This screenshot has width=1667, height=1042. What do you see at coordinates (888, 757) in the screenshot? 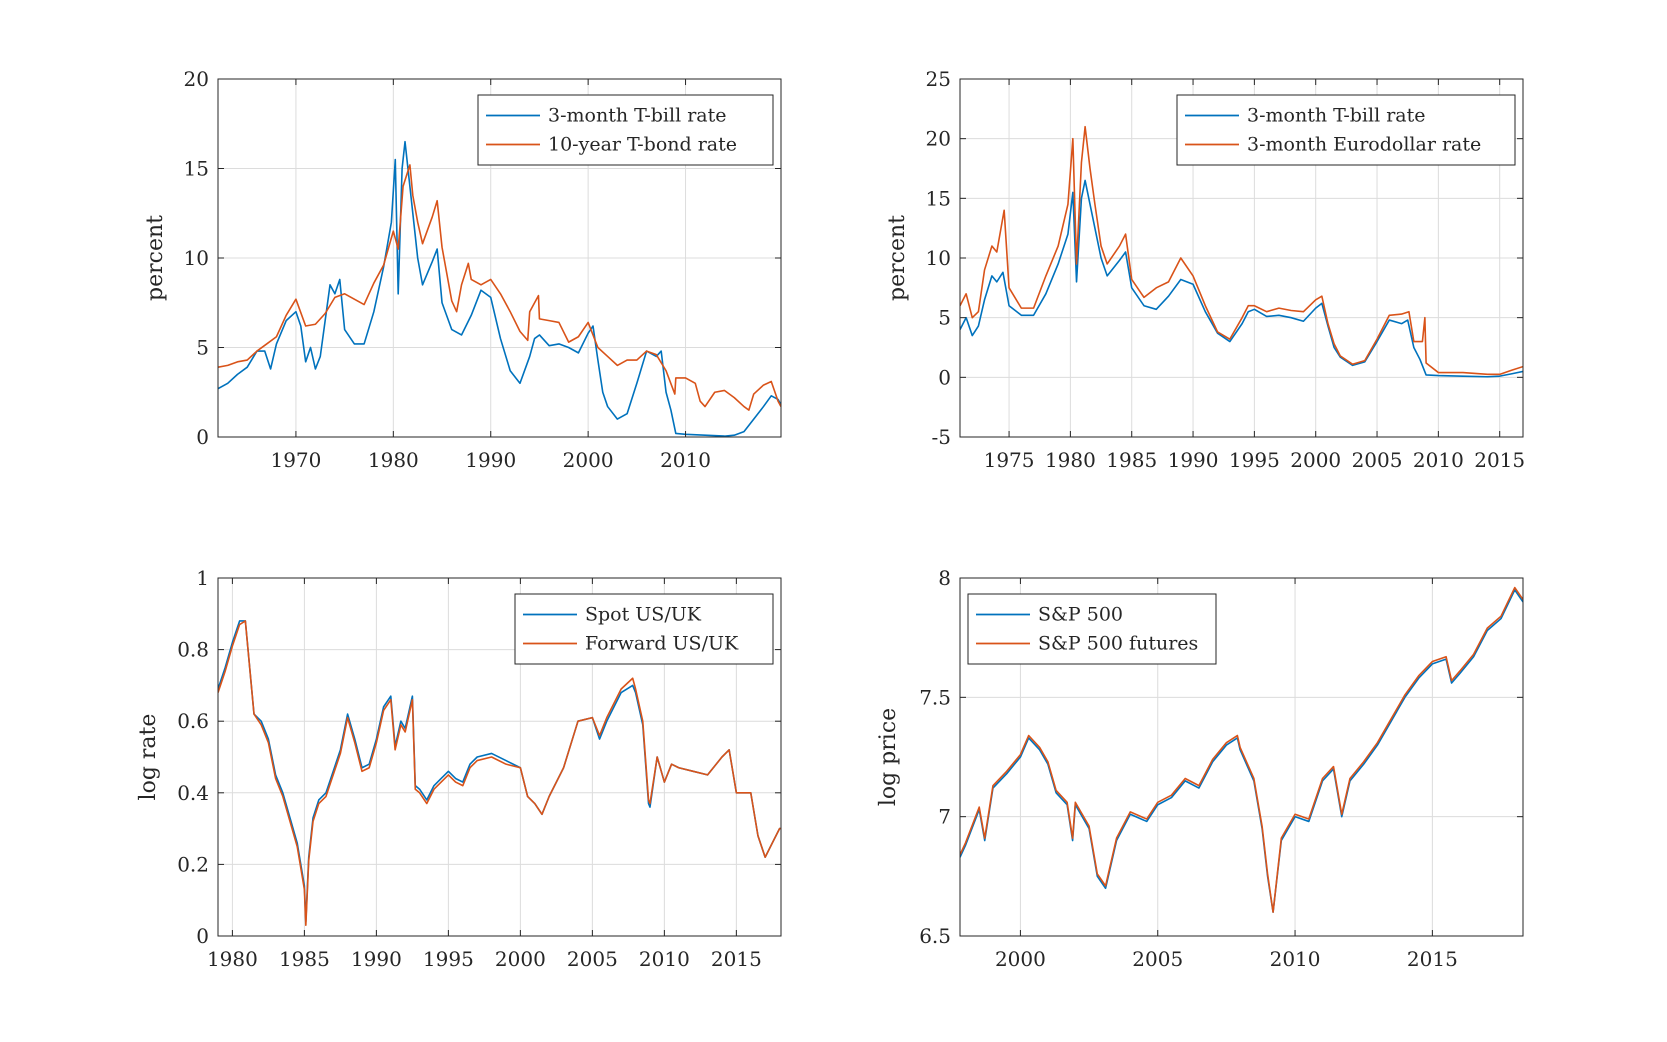
I see `y-axis-label: log price` at bounding box center [888, 757].